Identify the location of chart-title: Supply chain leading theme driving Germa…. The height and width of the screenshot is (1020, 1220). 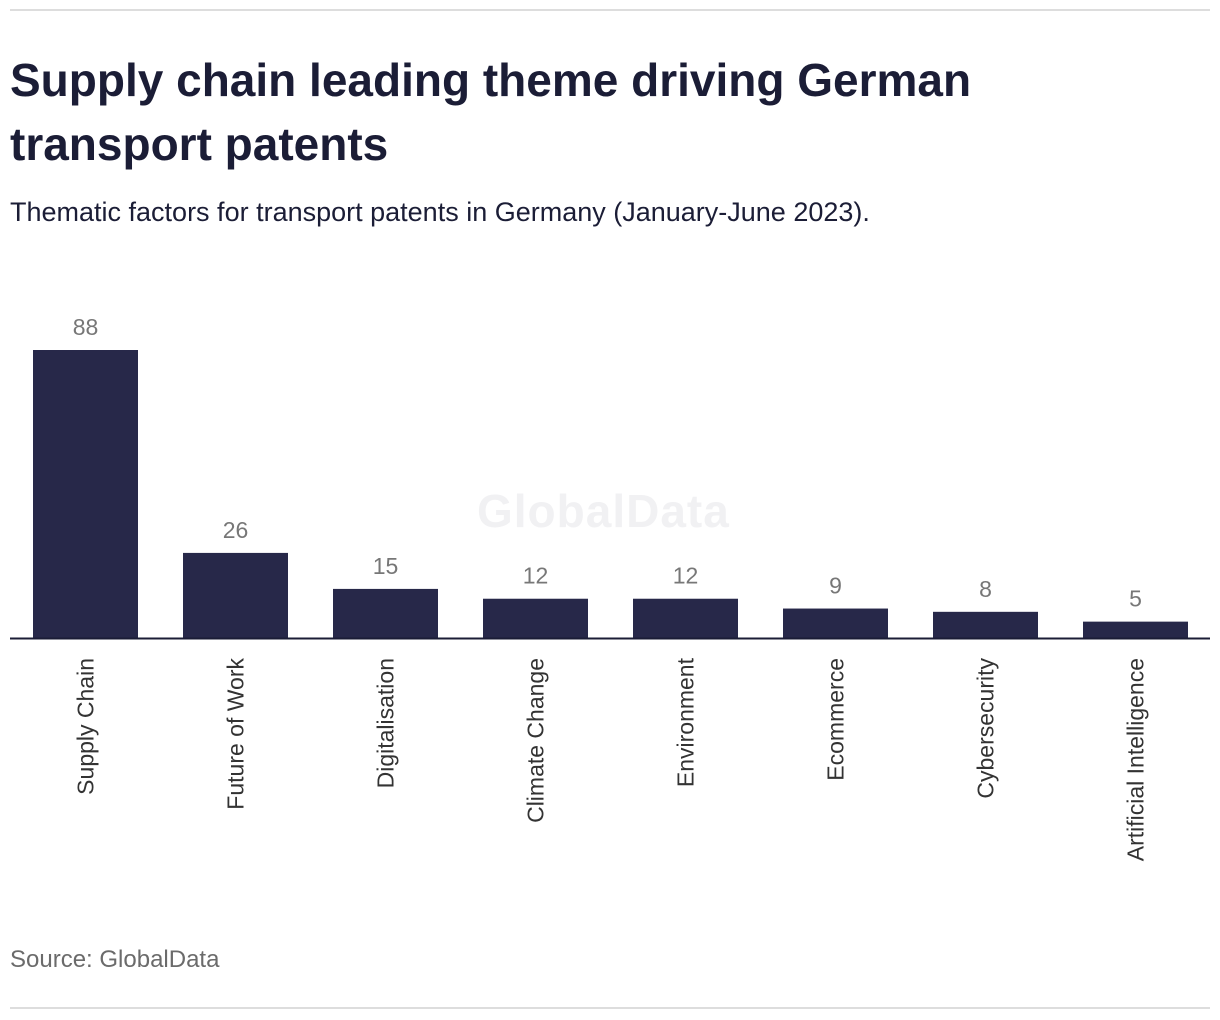
(491, 112).